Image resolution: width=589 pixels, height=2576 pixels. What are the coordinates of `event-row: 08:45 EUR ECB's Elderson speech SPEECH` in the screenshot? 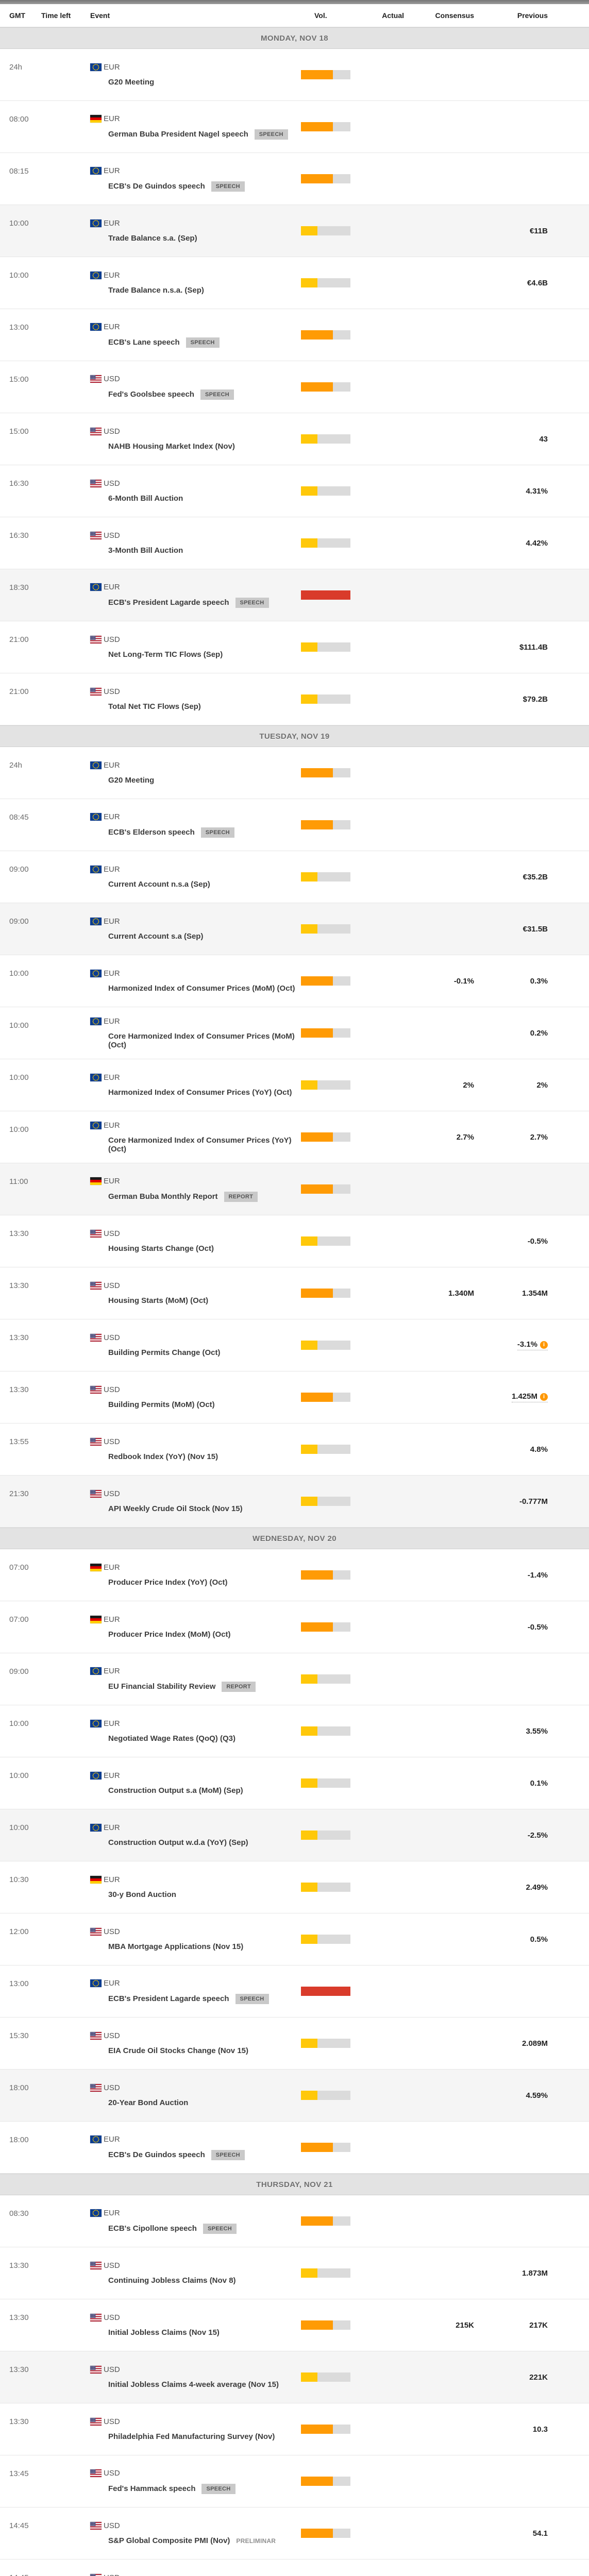 It's located at (294, 825).